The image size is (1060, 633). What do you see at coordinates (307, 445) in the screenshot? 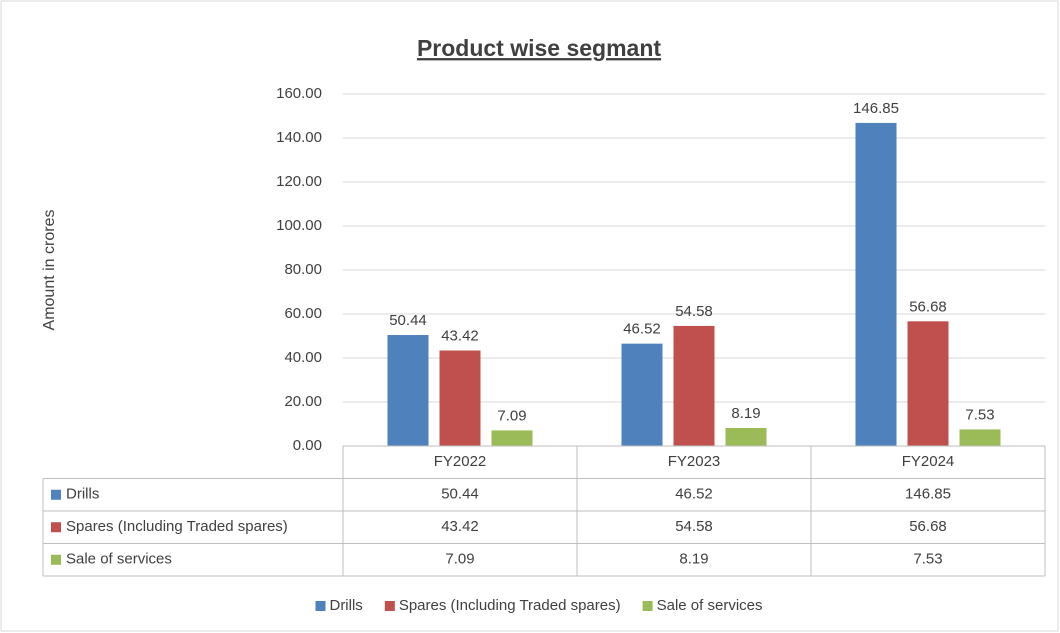
I see `y-tick-label: 0.00` at bounding box center [307, 445].